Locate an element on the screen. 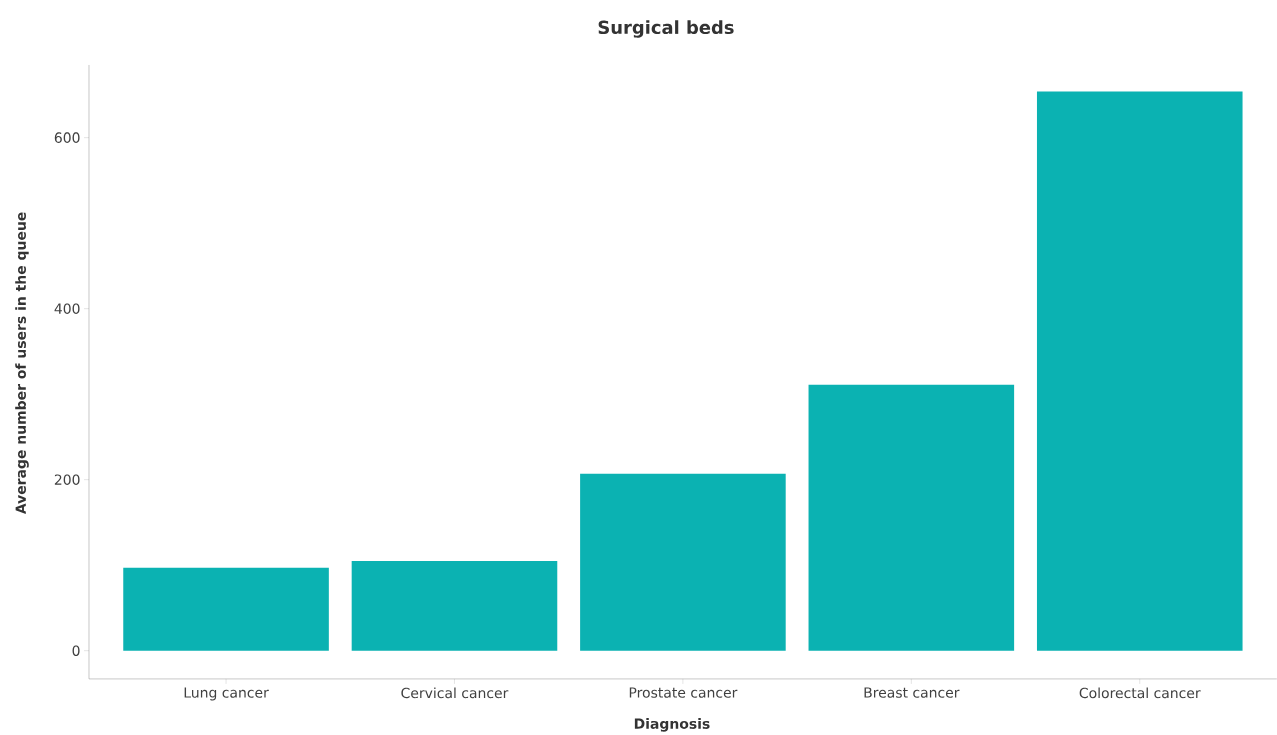  y-axis-title: Average number of users in the queue is located at coordinates (22, 363).